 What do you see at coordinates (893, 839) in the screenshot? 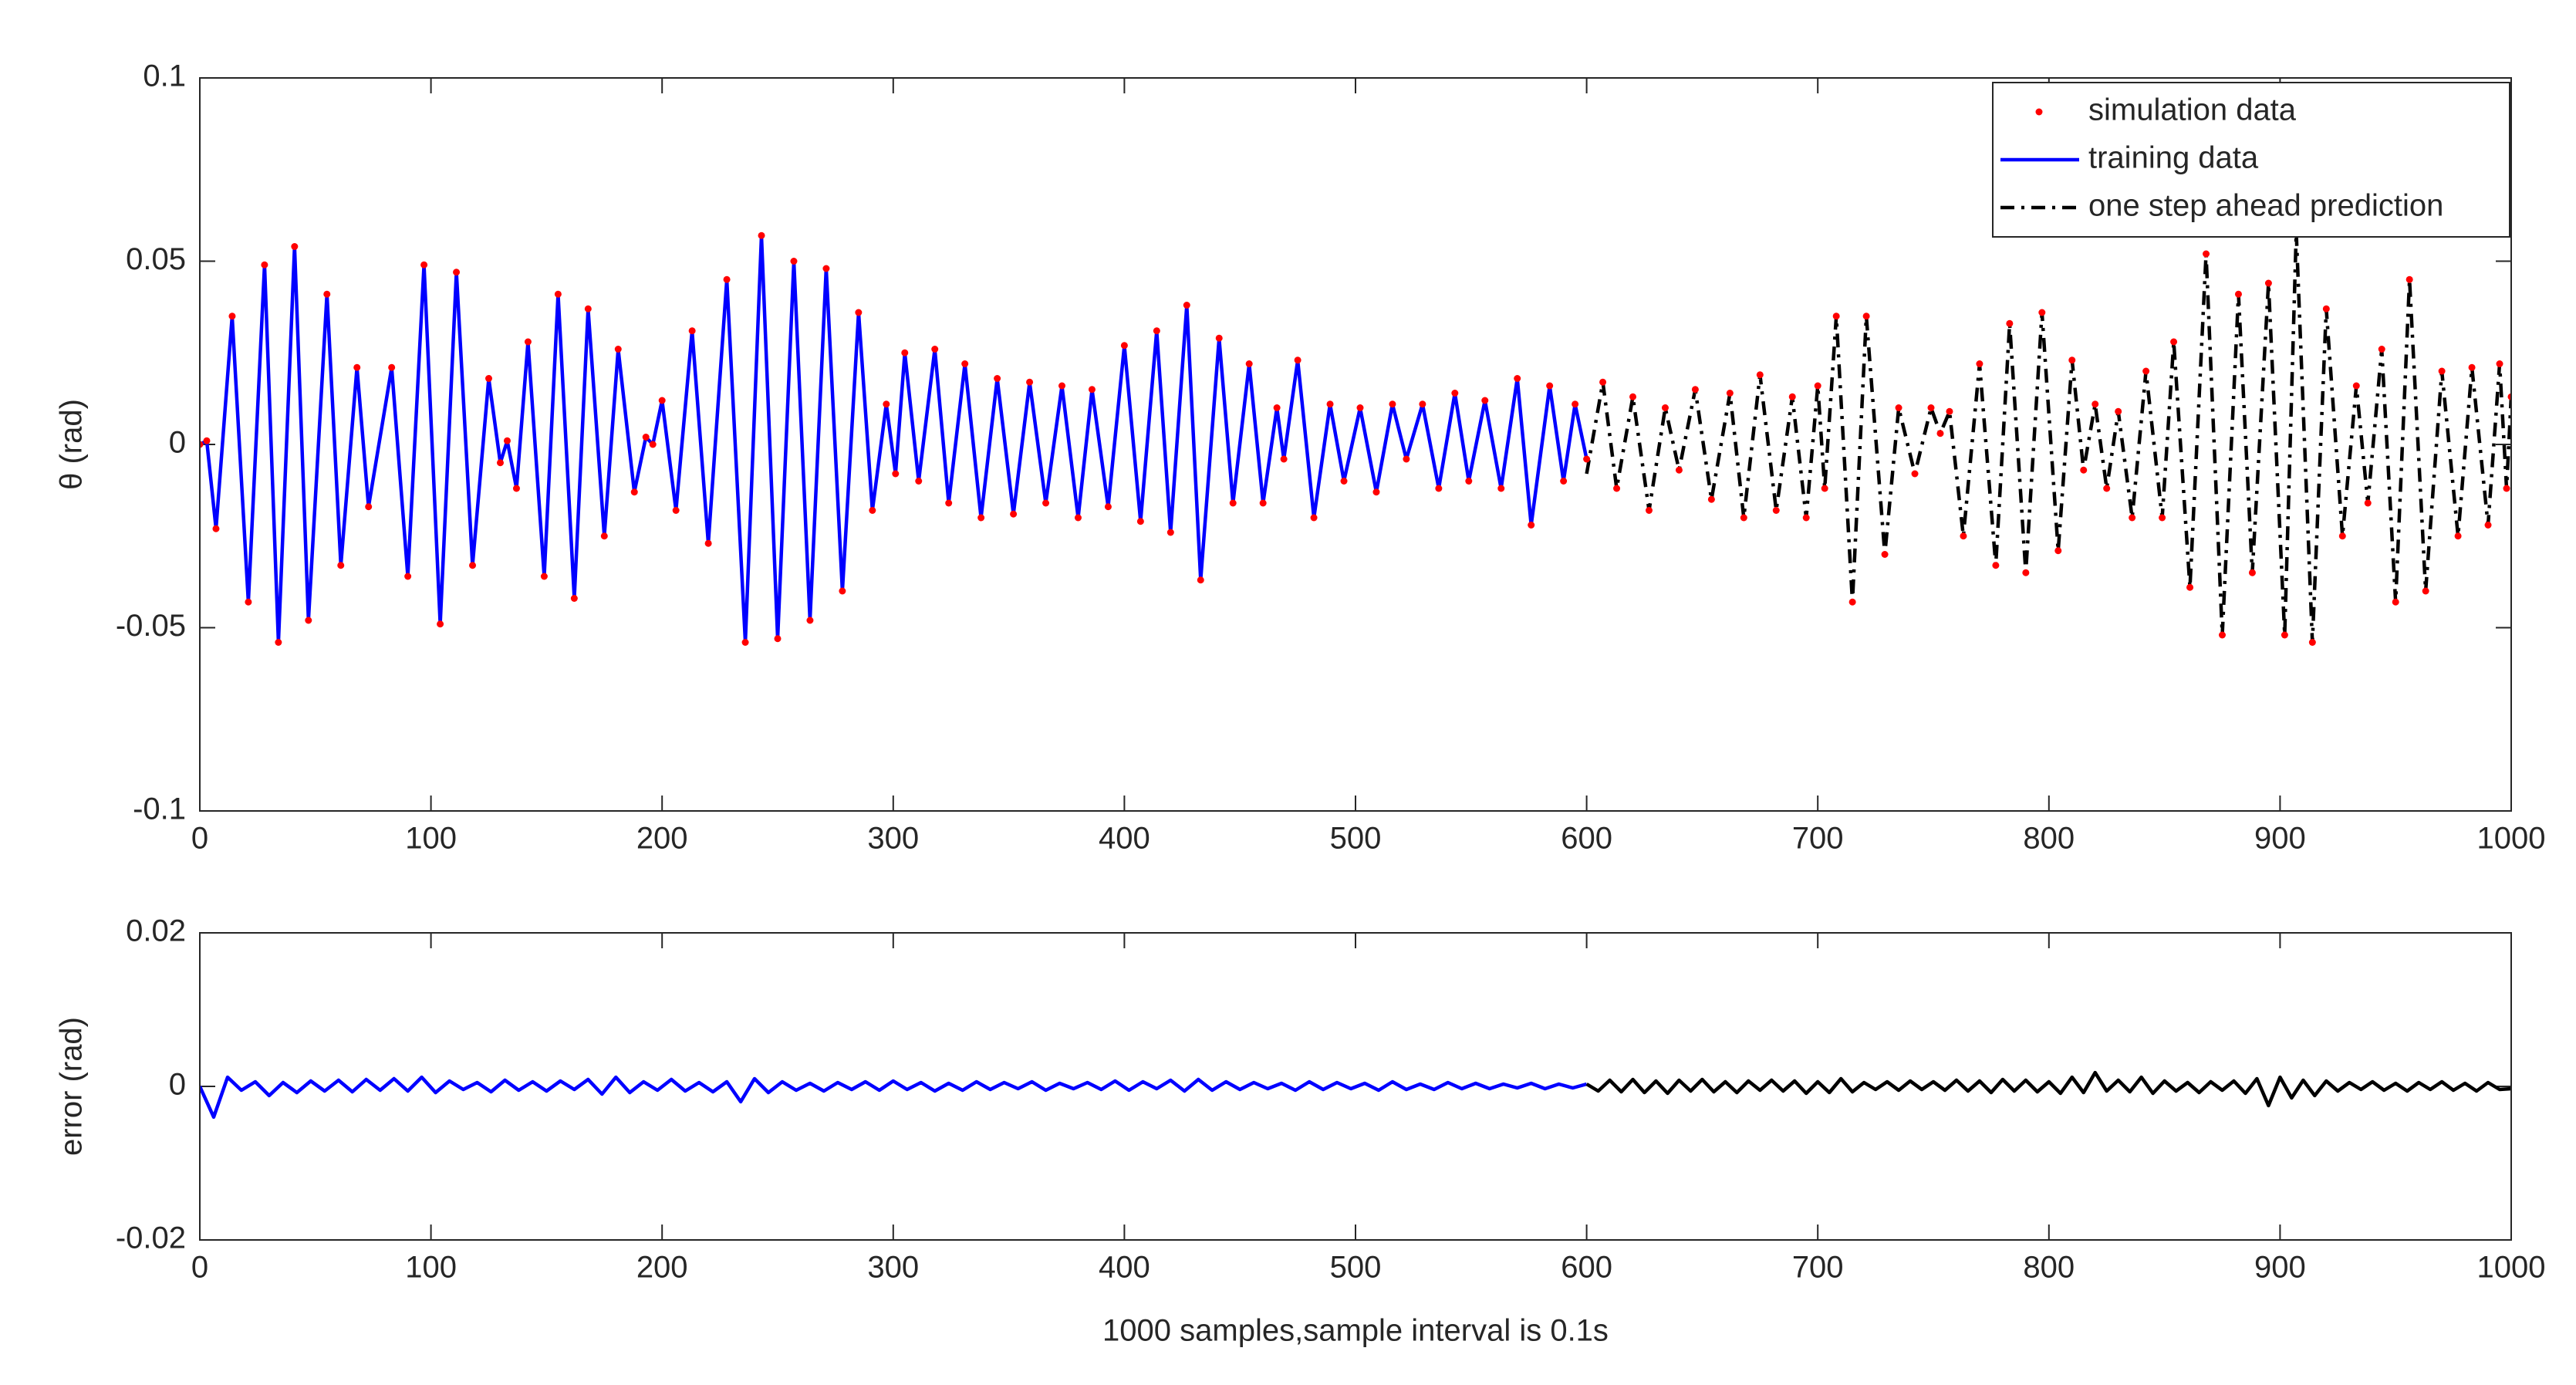
I see `x-tick-label: 300` at bounding box center [893, 839].